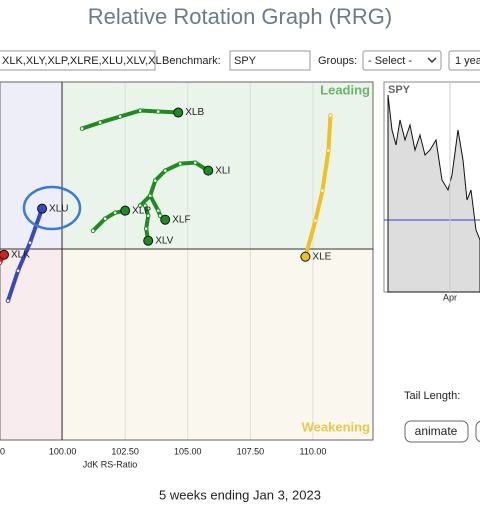 The width and height of the screenshot is (480, 506). Describe the element at coordinates (31, 165) in the screenshot. I see `improving-quadrant` at that location.